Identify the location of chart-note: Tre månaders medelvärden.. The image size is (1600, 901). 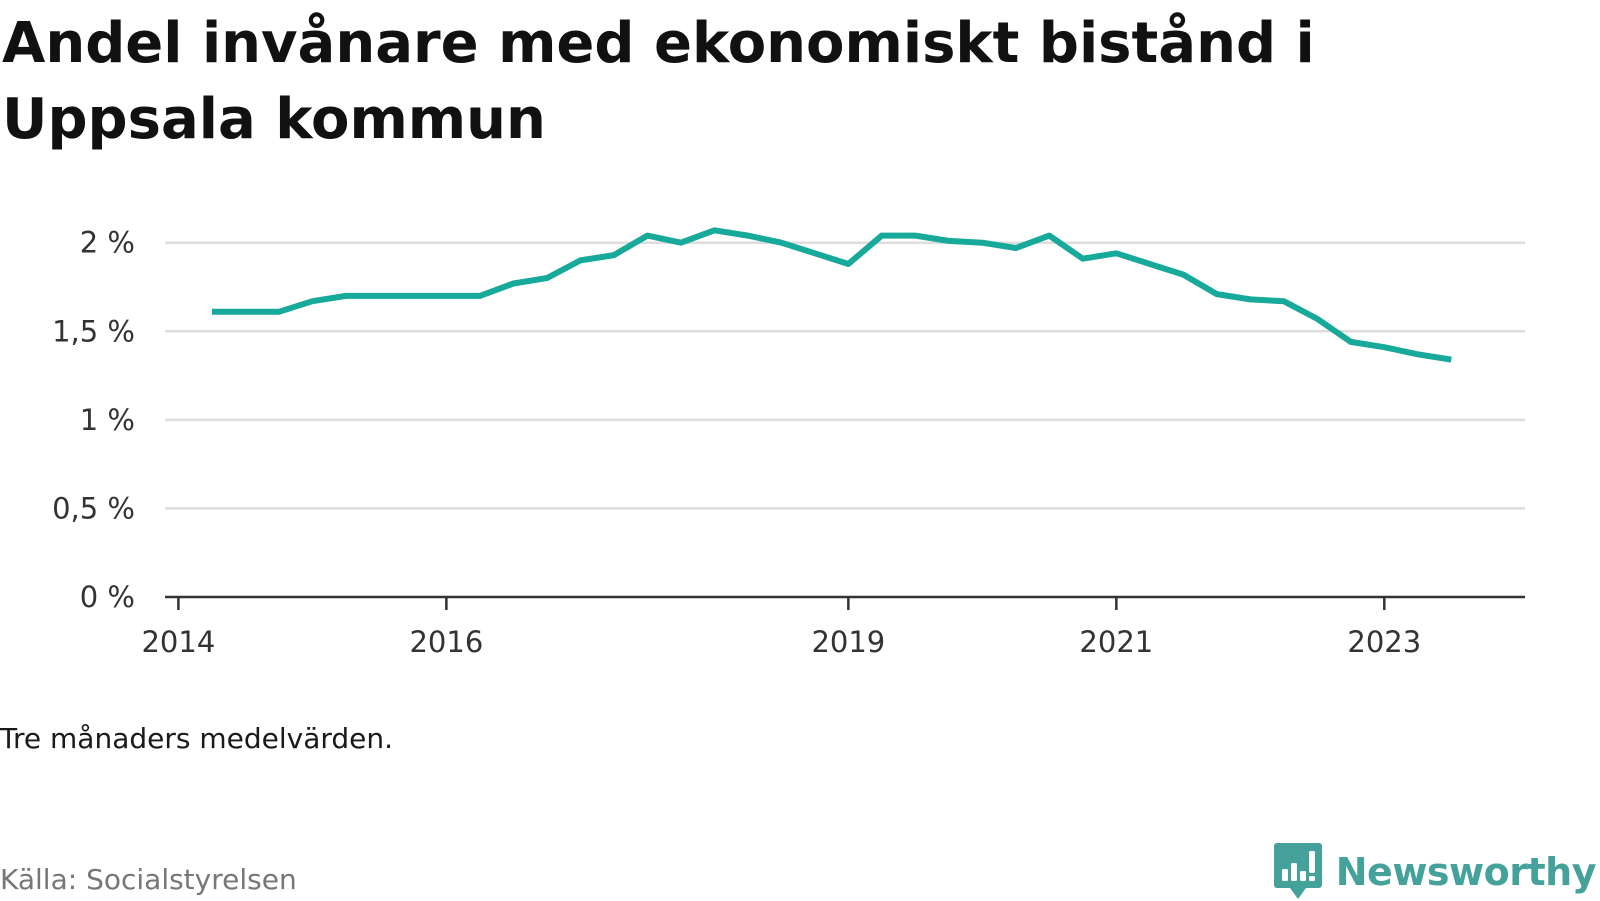
(197, 738).